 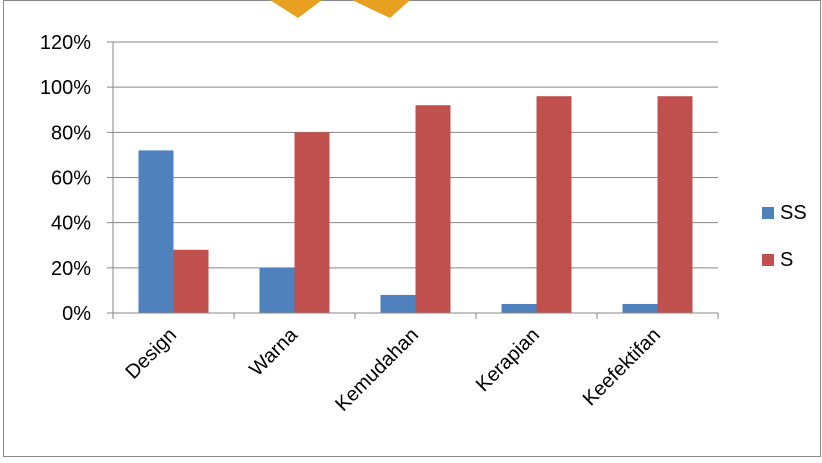 What do you see at coordinates (784, 236) in the screenshot?
I see `legend: SSS` at bounding box center [784, 236].